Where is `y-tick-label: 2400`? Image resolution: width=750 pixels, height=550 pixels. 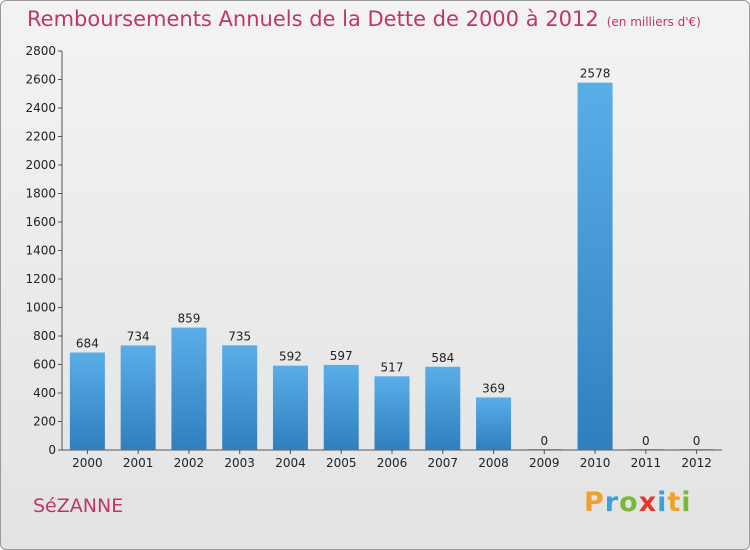
y-tick-label: 2400 is located at coordinates (40, 108).